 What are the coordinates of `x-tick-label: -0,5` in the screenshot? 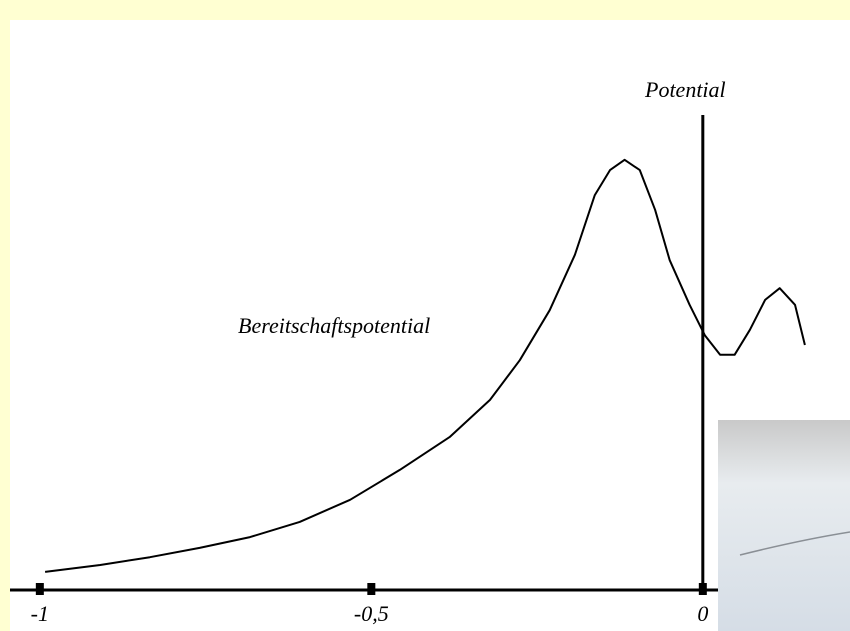 It's located at (371, 613).